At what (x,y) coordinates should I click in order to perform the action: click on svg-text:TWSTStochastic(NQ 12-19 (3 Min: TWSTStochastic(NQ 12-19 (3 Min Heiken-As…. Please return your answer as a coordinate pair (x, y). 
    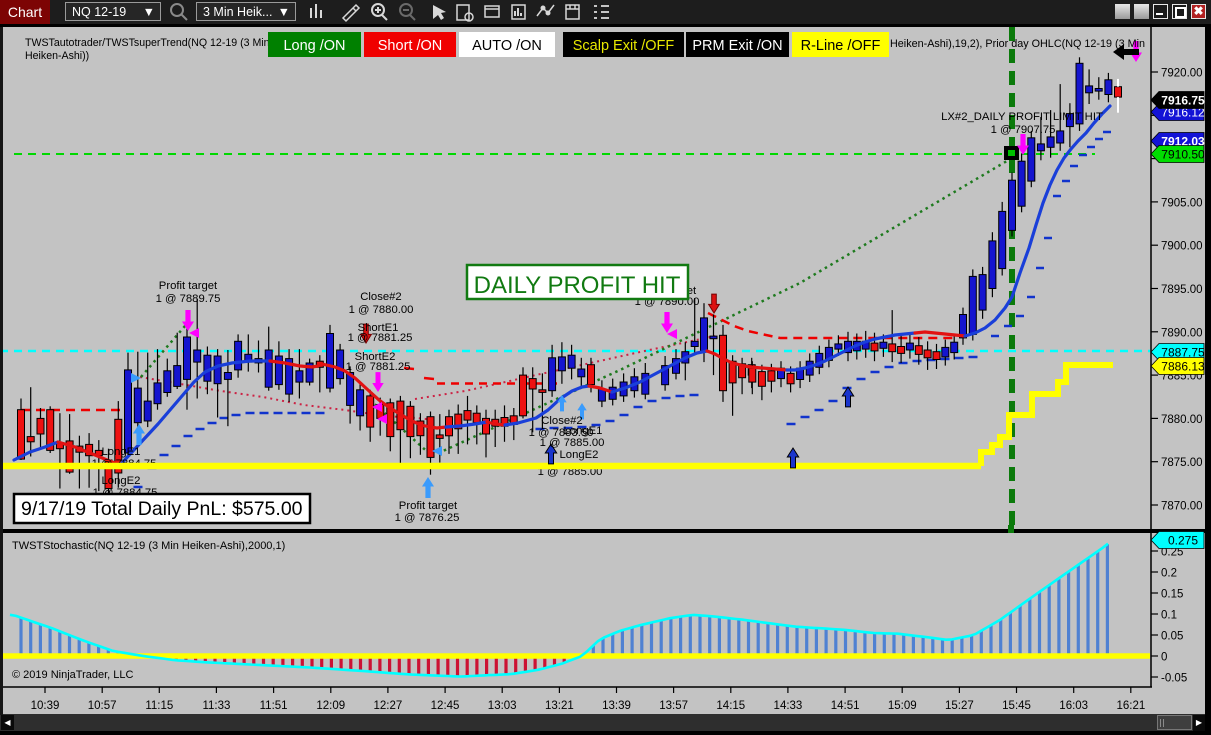
    Looking at the image, I should click on (148, 546).